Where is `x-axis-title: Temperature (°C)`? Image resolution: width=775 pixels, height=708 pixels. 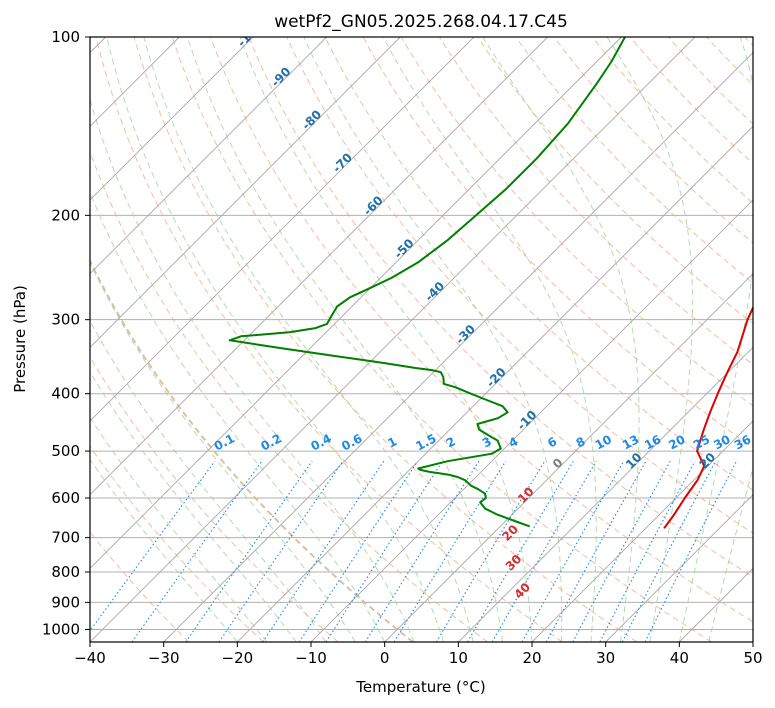
x-axis-title: Temperature (°C) is located at coordinates (420, 687).